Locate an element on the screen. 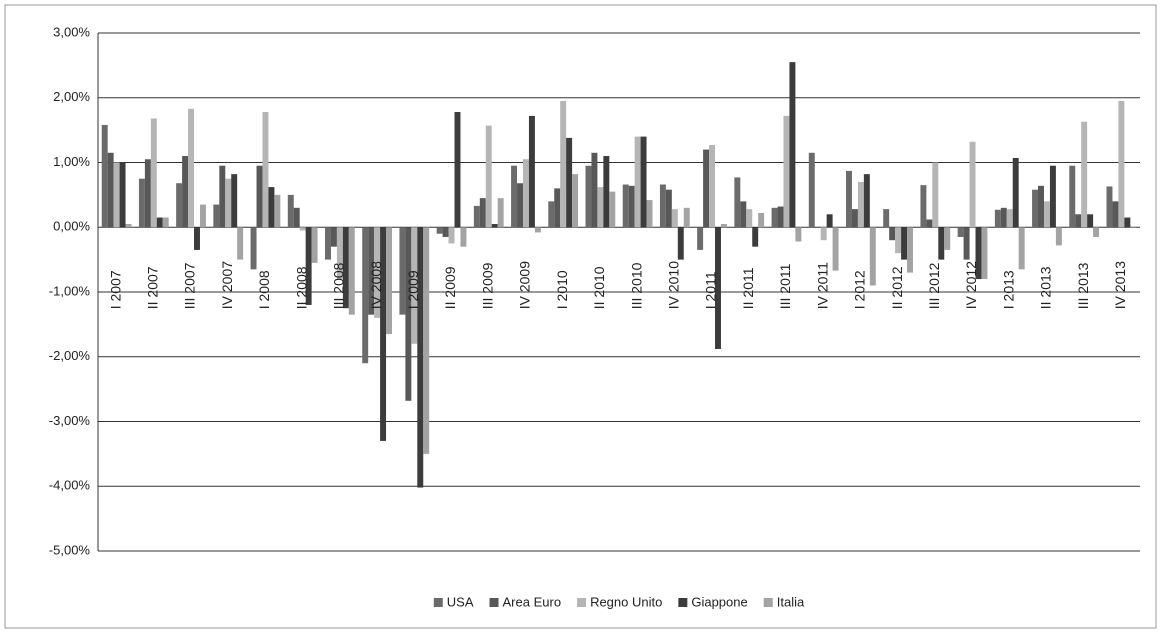 This screenshot has width=1161, height=638. y-tick-label: -4,00% is located at coordinates (70, 485).